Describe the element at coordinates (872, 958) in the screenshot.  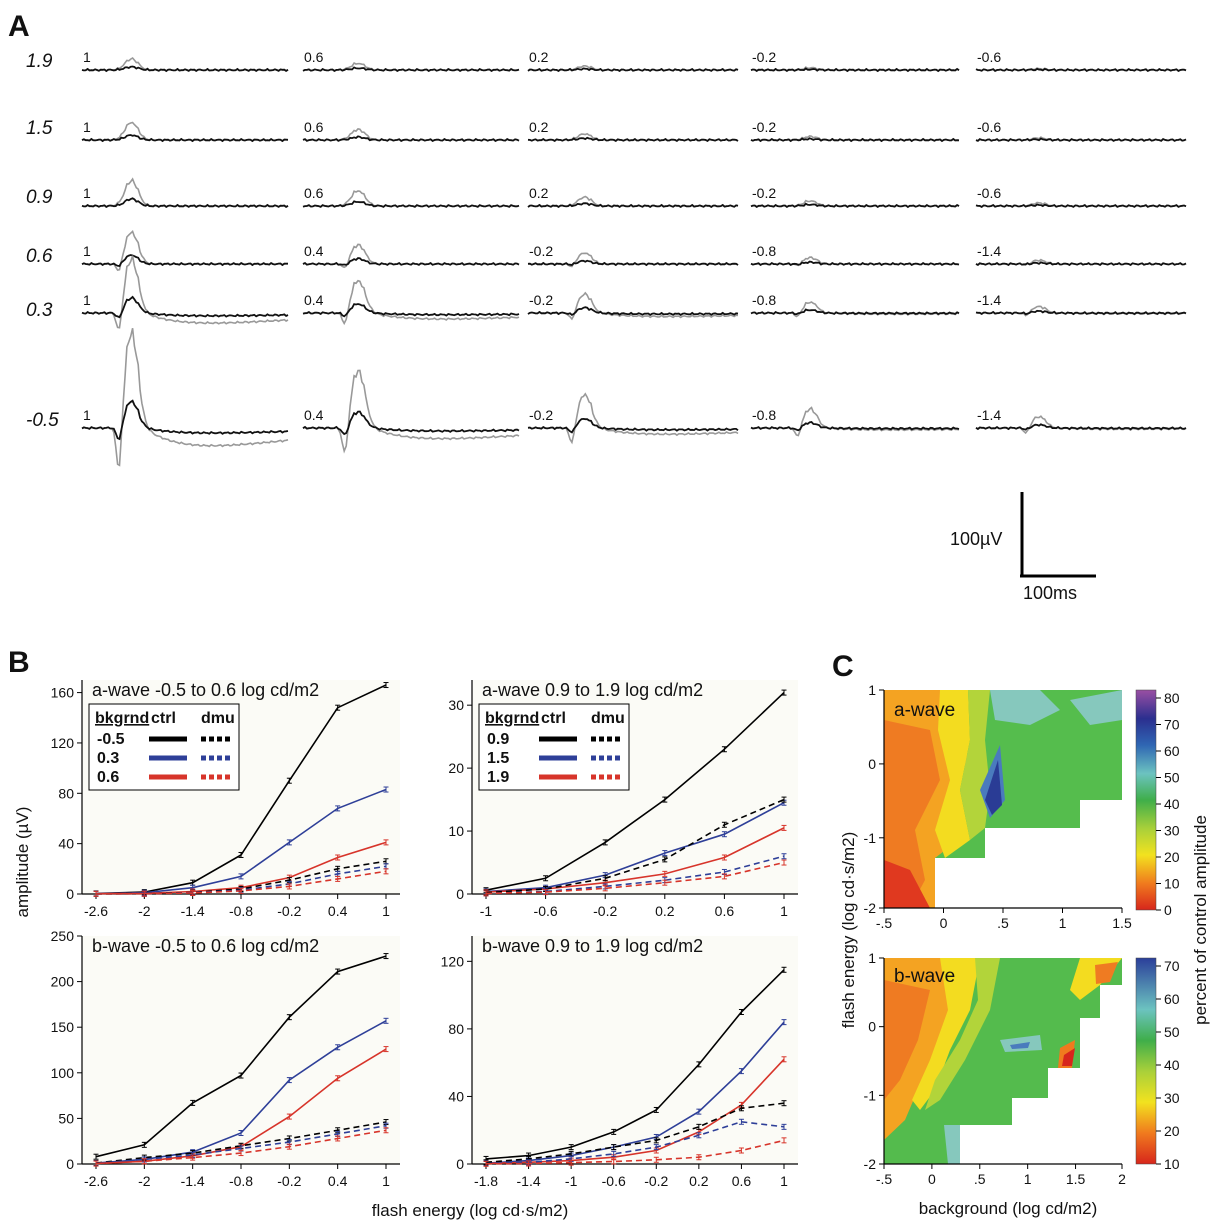
I see `heat-y-tick-label: 1` at that location.